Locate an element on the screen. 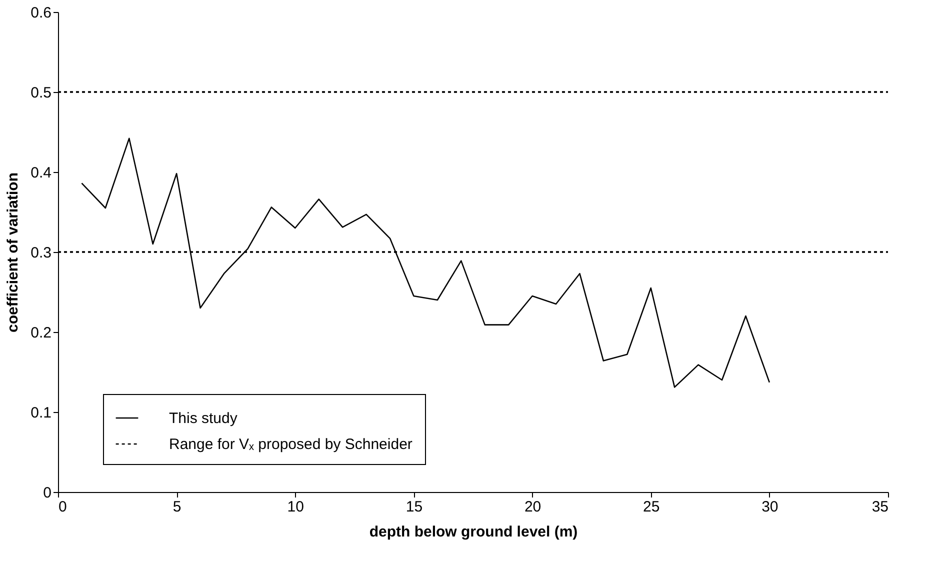  legend-label: This study is located at coordinates (203, 418).